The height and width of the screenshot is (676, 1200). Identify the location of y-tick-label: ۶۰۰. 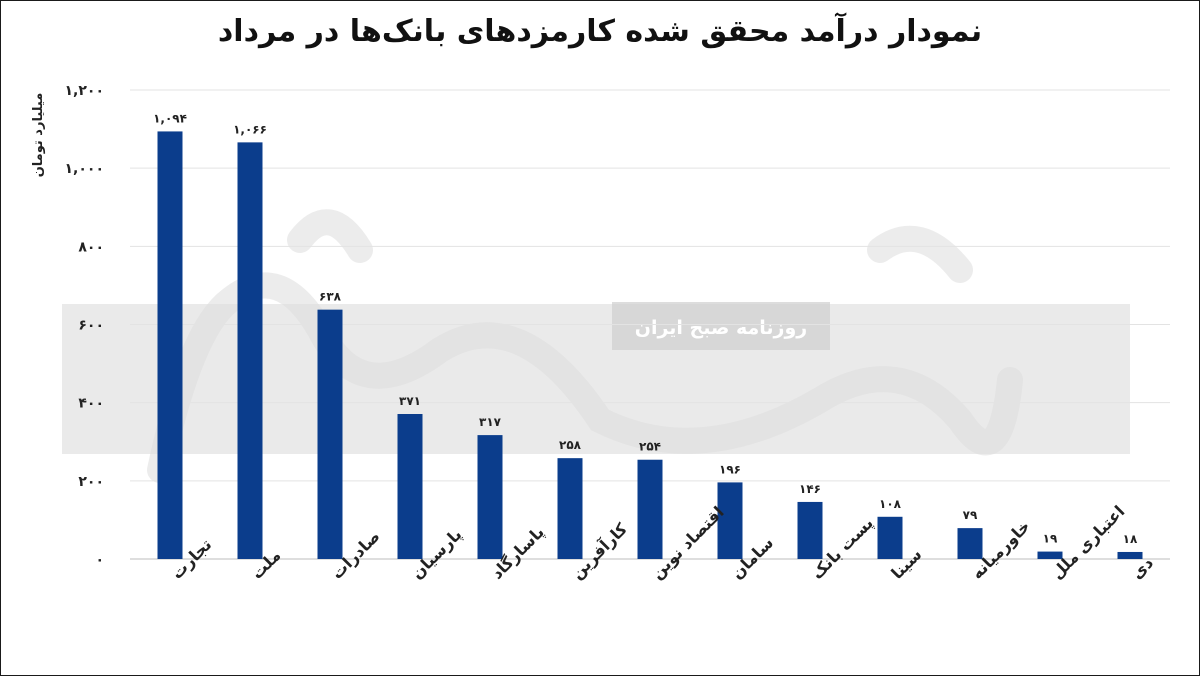
(91, 326).